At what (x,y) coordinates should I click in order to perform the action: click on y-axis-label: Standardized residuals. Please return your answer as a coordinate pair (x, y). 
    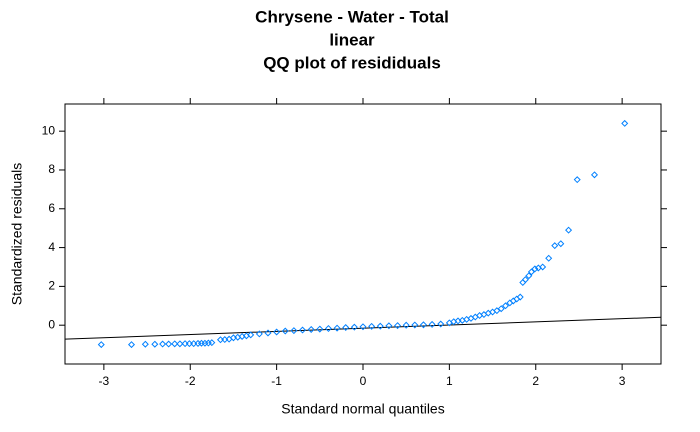
    Looking at the image, I should click on (17, 234).